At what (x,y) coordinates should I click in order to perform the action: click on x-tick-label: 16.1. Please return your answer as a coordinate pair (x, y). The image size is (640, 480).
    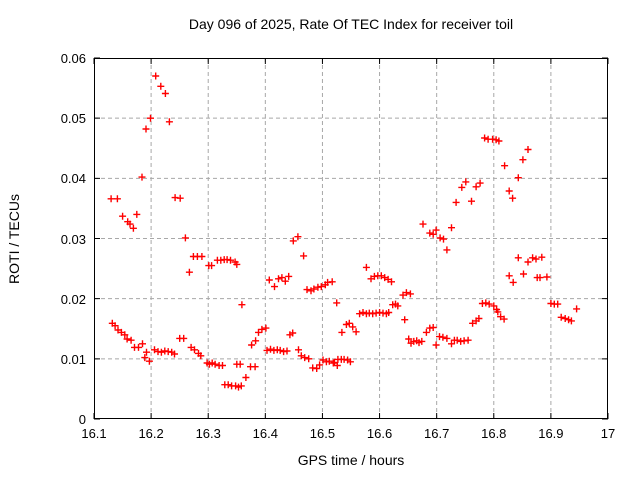
    Looking at the image, I should click on (94, 433).